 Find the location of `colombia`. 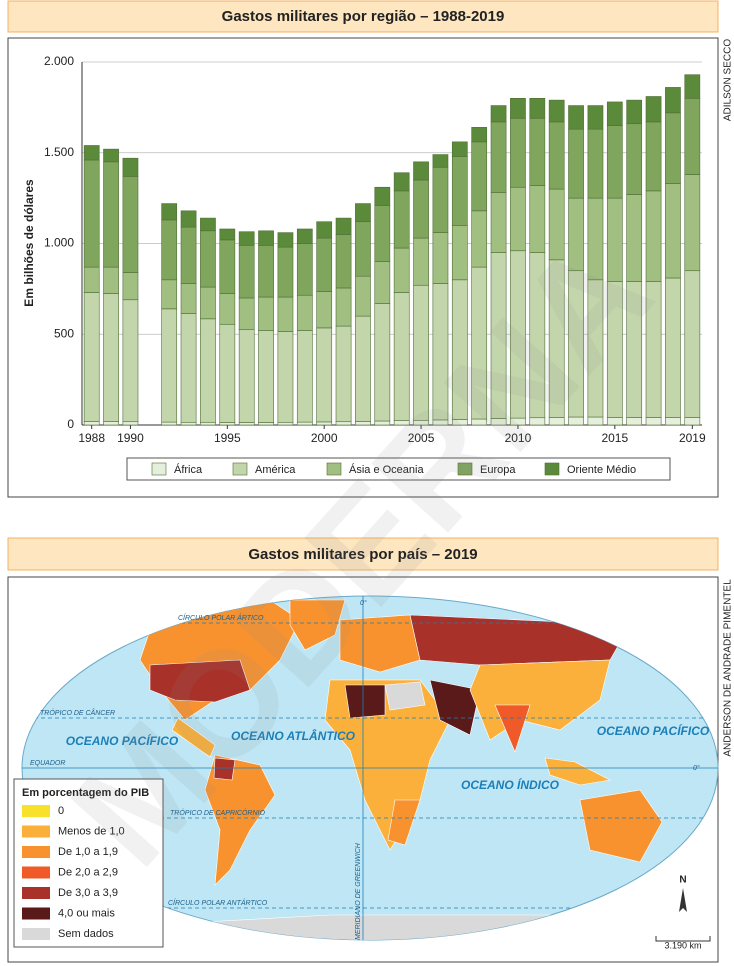

colombia is located at coordinates (224, 769).